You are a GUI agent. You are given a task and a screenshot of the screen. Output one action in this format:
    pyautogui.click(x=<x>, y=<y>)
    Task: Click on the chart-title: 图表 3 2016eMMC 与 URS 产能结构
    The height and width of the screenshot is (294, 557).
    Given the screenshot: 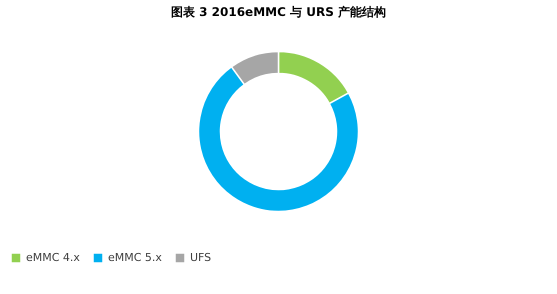 What is the action you would take?
    pyautogui.click(x=278, y=12)
    